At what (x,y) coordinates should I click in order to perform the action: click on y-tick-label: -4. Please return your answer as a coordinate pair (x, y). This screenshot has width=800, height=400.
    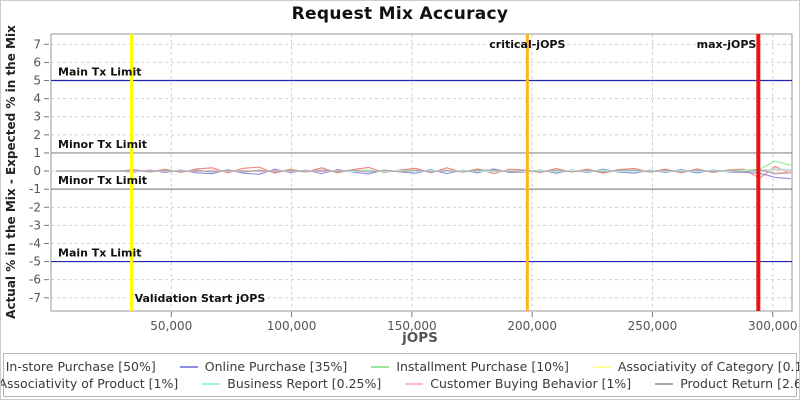
    Looking at the image, I should click on (35, 243).